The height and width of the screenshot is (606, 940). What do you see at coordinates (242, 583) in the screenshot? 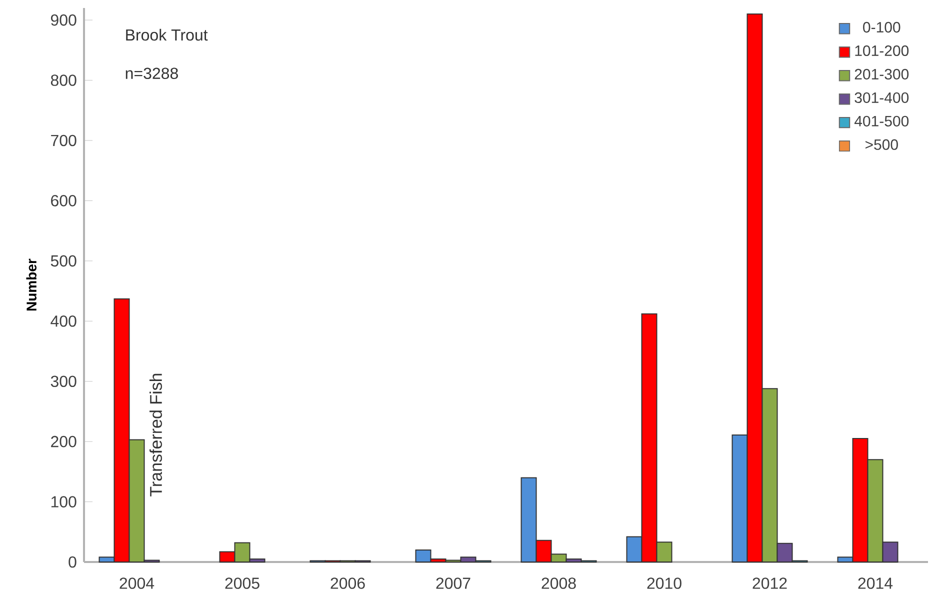
I see `x-tick-label: 2005` at bounding box center [242, 583].